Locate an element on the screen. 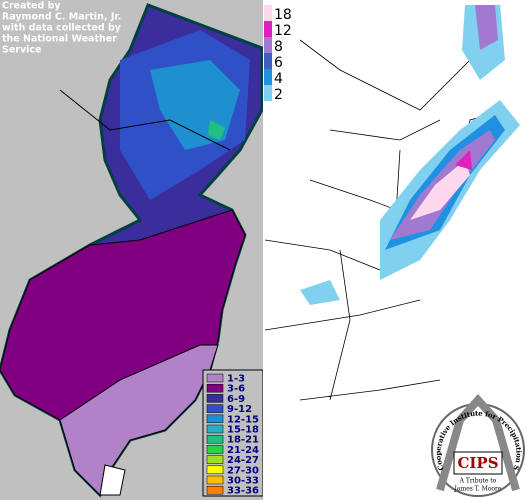 The image size is (526, 500). legend-label: 9-12 is located at coordinates (239, 409).